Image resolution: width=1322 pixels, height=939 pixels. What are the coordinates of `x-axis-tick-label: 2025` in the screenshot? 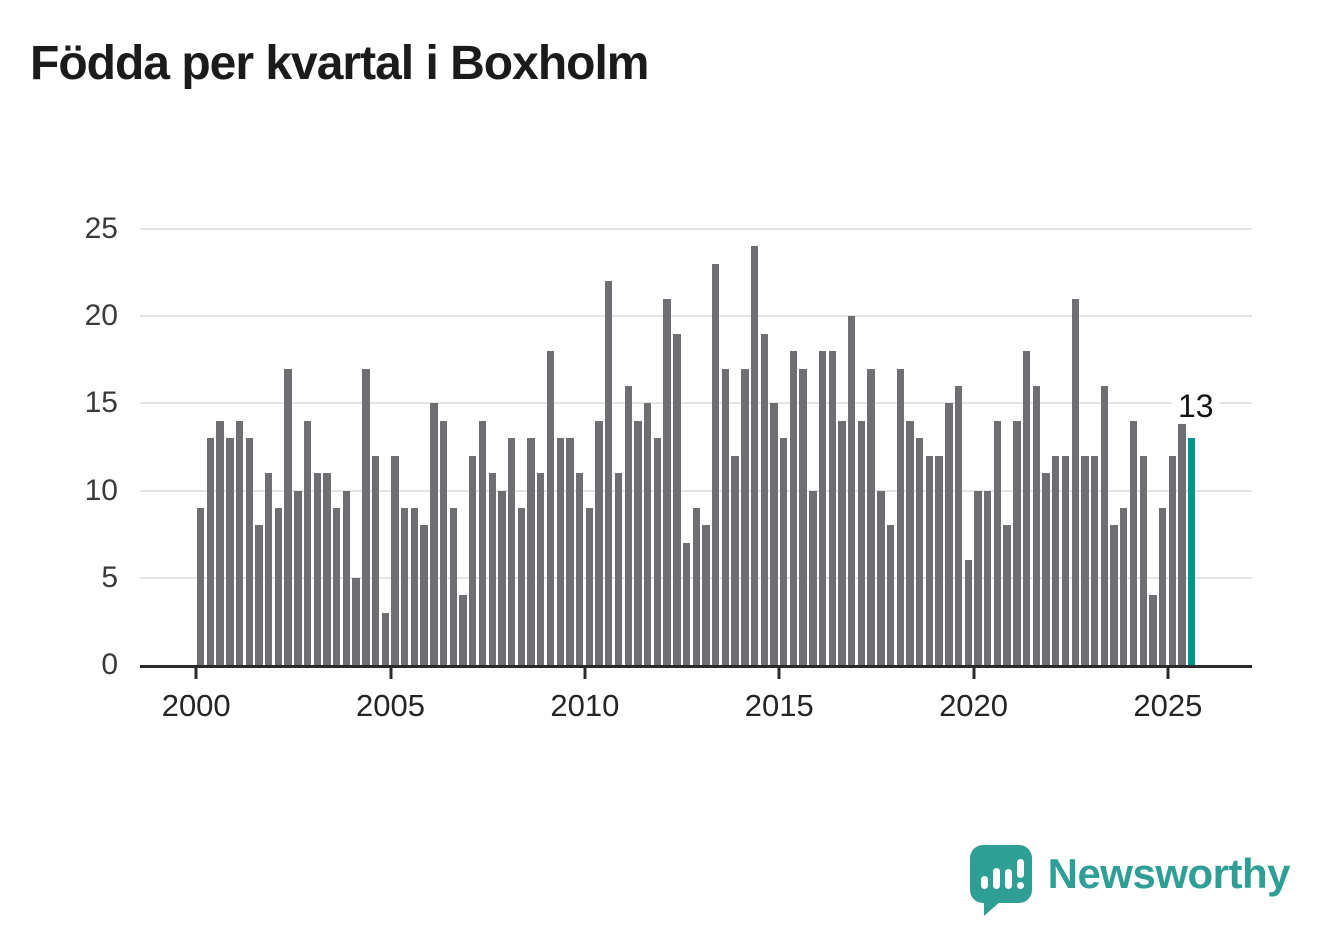 It's located at (1168, 705).